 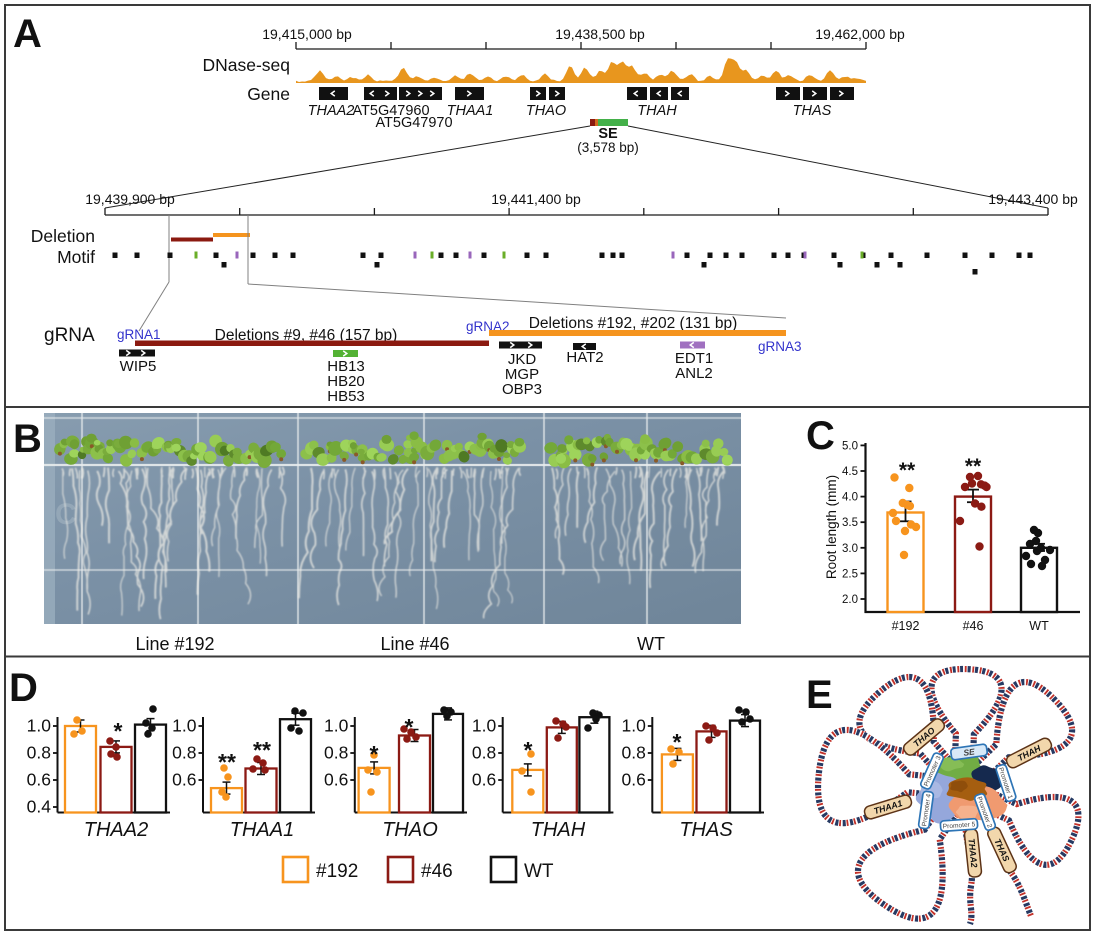 I want to click on svg-text: HB20, so click(x=346, y=381).